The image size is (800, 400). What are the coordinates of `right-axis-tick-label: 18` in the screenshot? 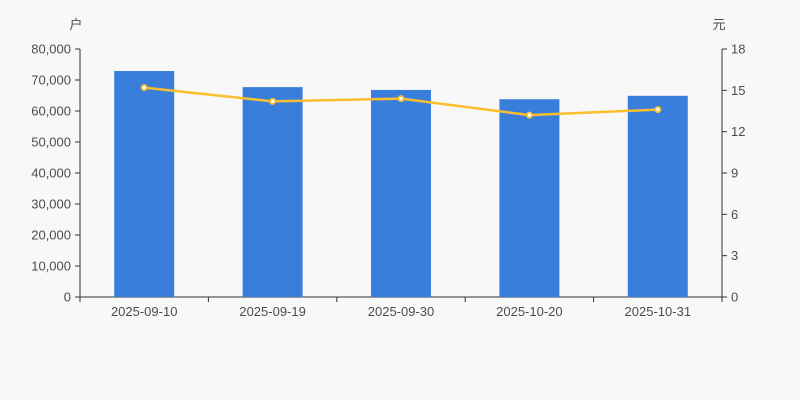 It's located at (738, 49).